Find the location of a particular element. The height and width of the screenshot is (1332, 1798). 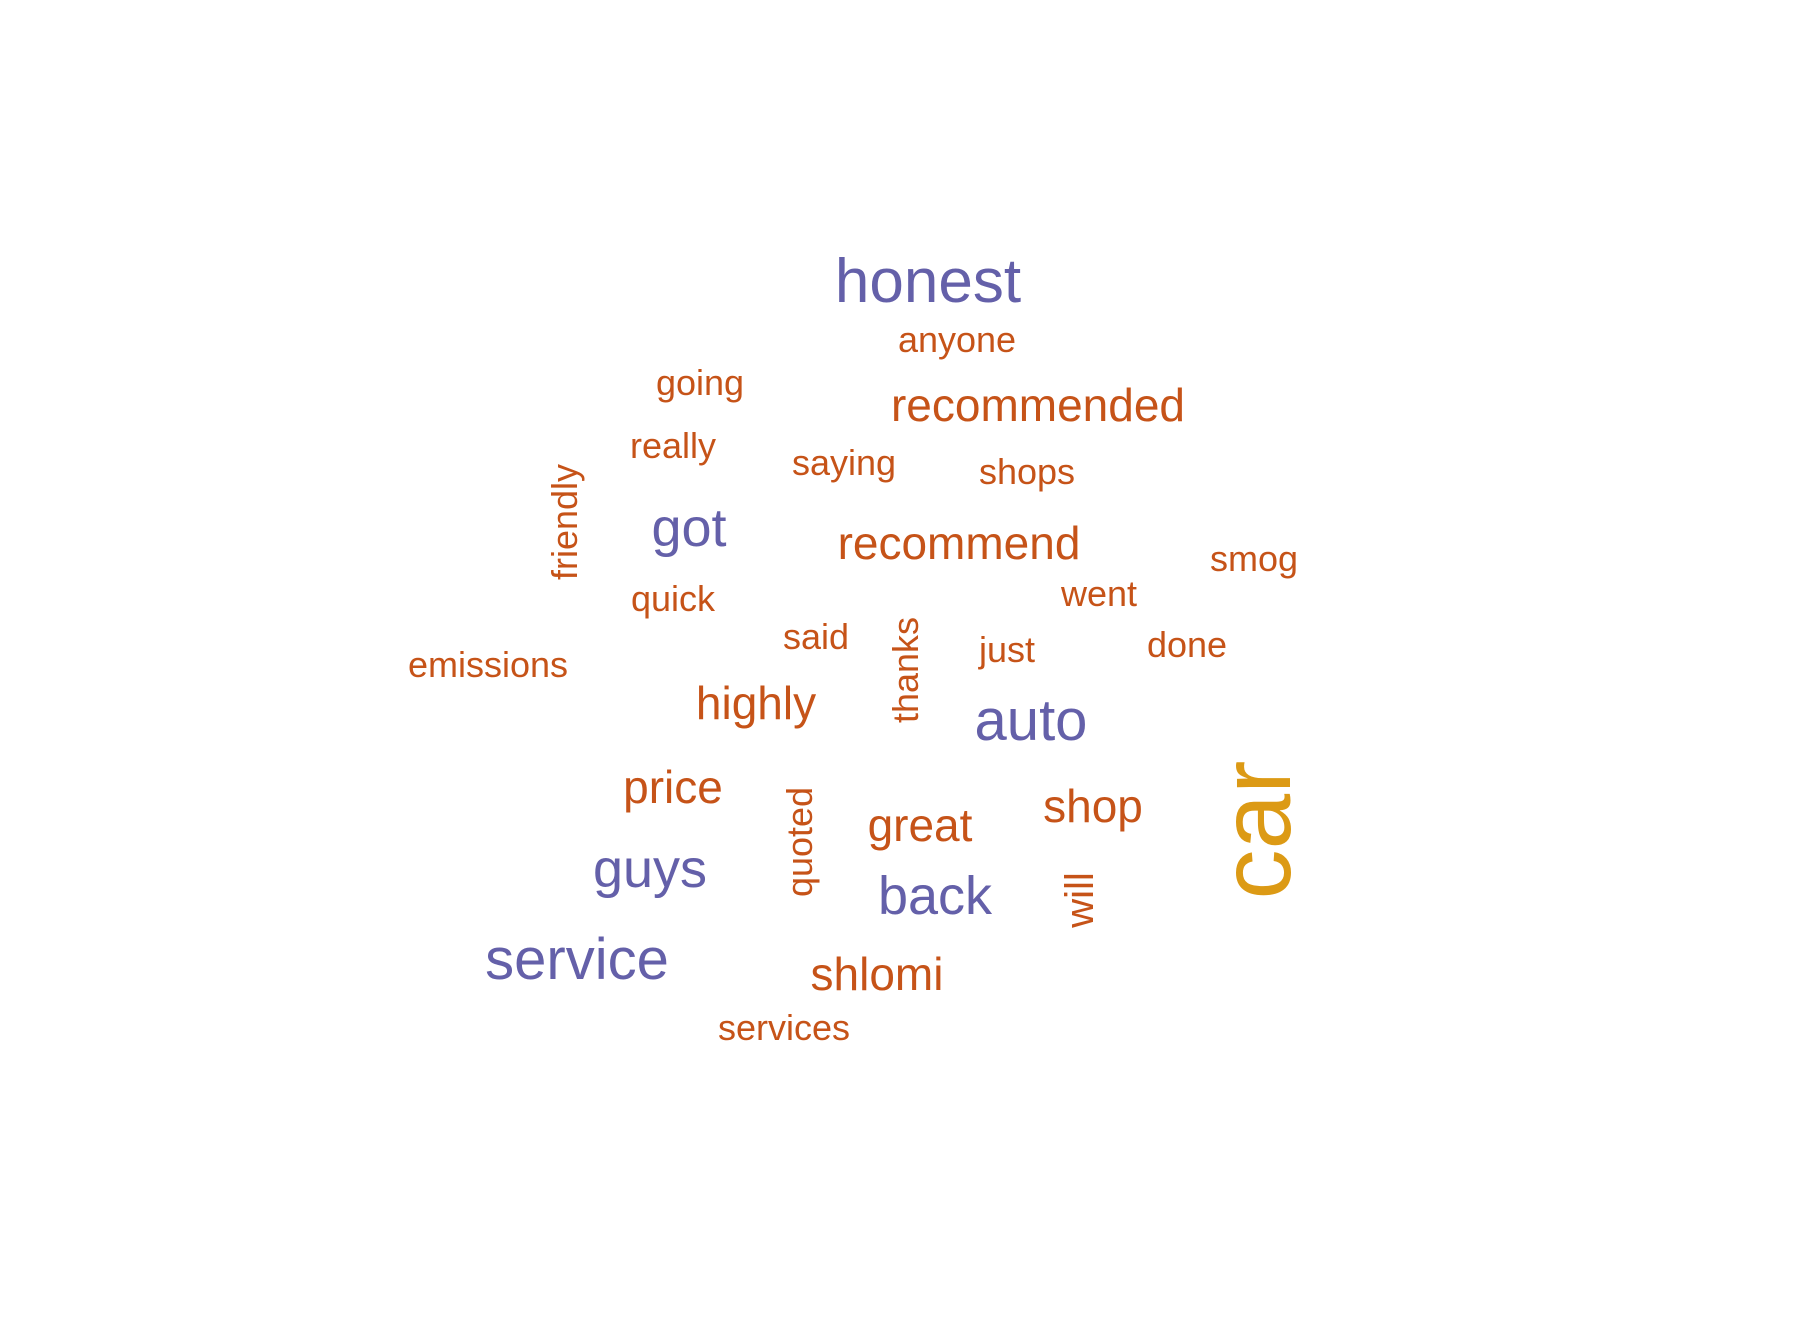

word-went: went is located at coordinates (1099, 593).